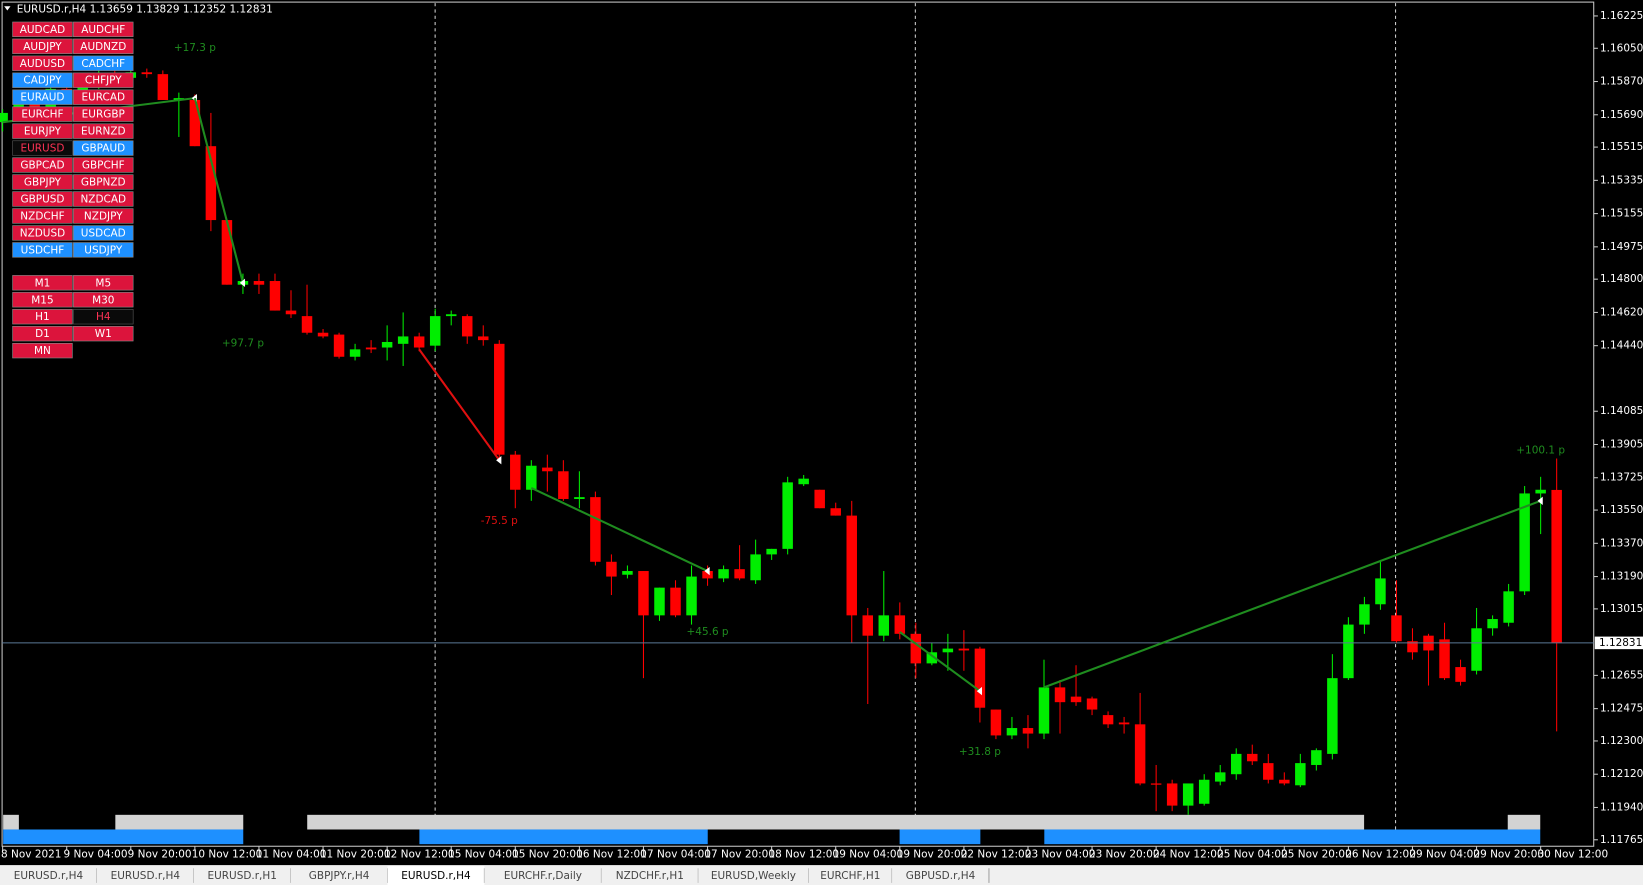 Image resolution: width=1643 pixels, height=885 pixels. I want to click on button-label: M15, so click(42, 300).